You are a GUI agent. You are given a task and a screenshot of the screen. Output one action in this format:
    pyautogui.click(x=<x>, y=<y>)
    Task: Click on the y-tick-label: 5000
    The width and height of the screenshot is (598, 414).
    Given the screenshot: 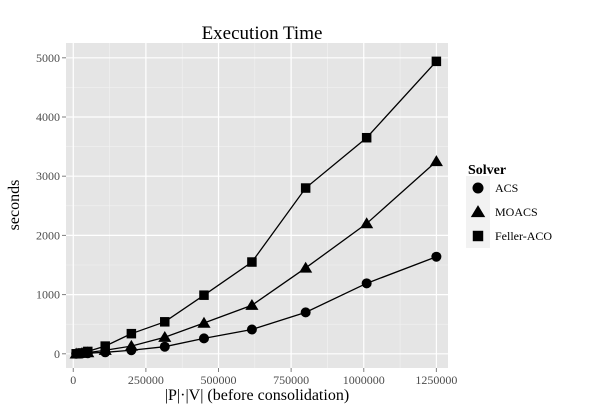 What is the action you would take?
    pyautogui.click(x=48, y=58)
    